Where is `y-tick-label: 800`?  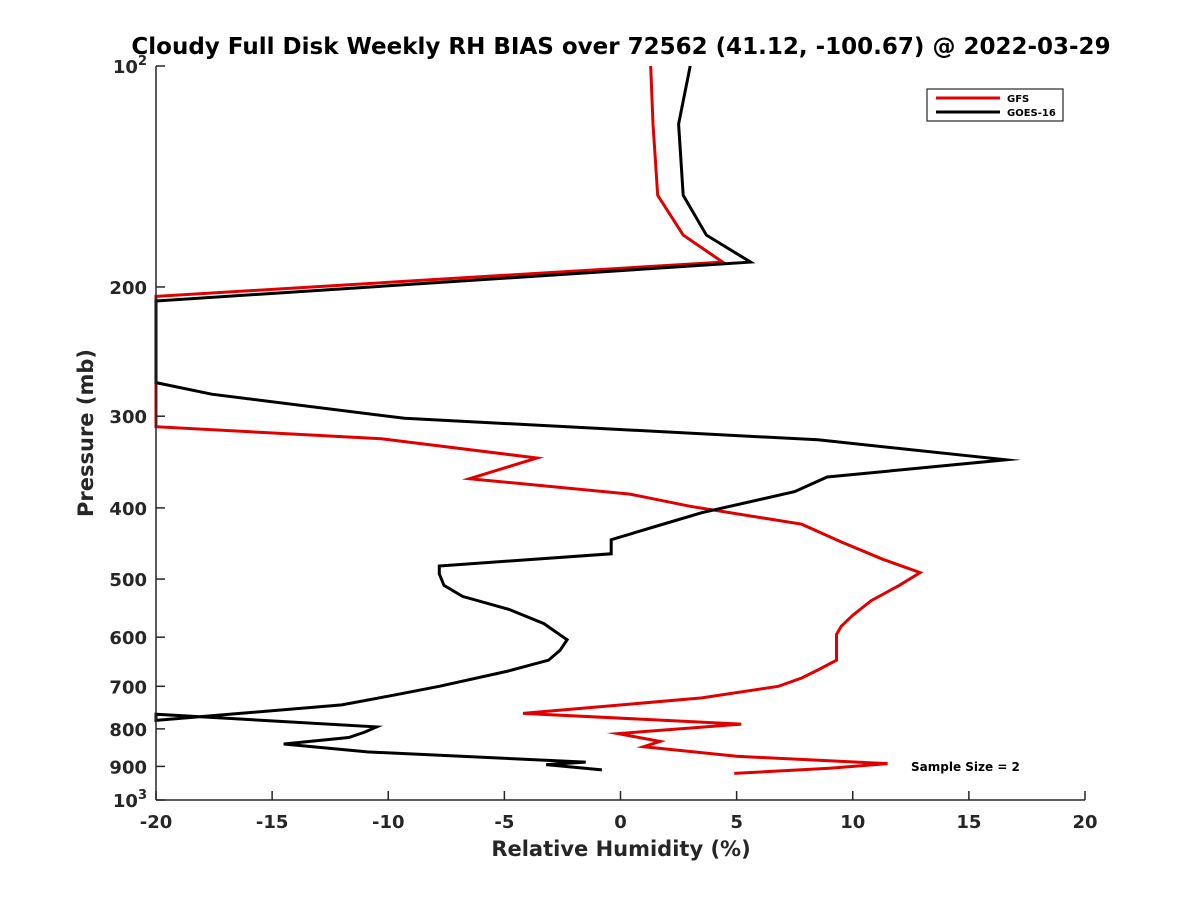
y-tick-label: 800 is located at coordinates (128, 730).